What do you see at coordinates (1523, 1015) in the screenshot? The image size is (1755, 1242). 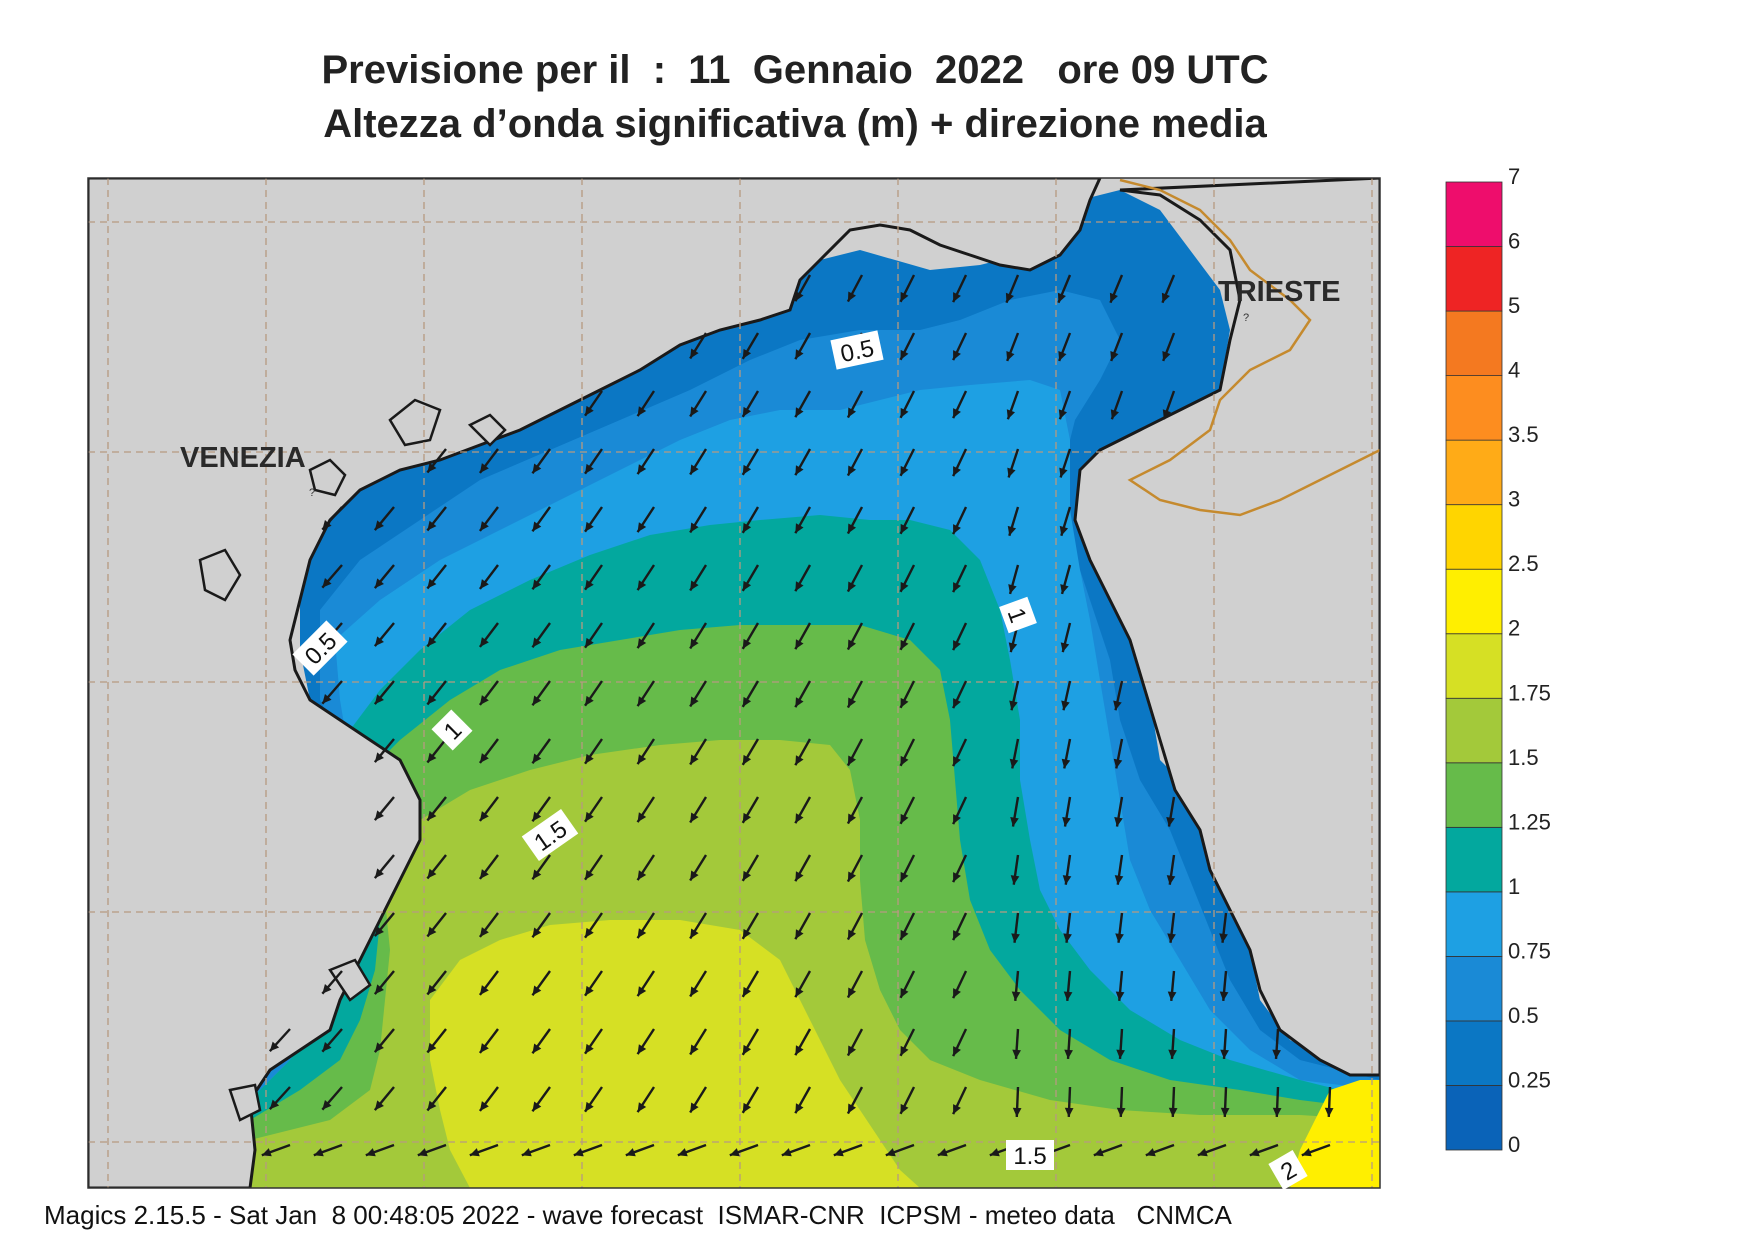 I see `colorbar-tick-label: 0.5` at bounding box center [1523, 1015].